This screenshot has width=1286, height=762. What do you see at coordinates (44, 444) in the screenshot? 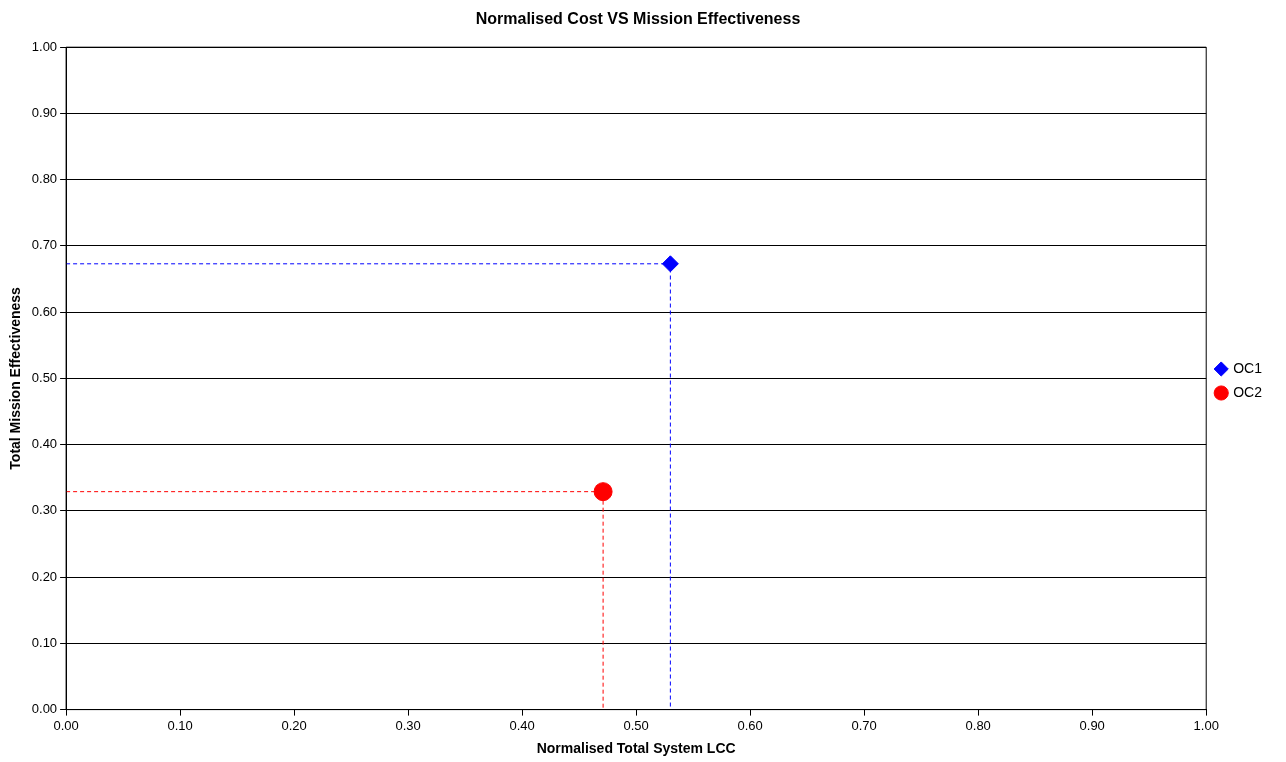
I see `y-tick-label: 0.40` at bounding box center [44, 444].